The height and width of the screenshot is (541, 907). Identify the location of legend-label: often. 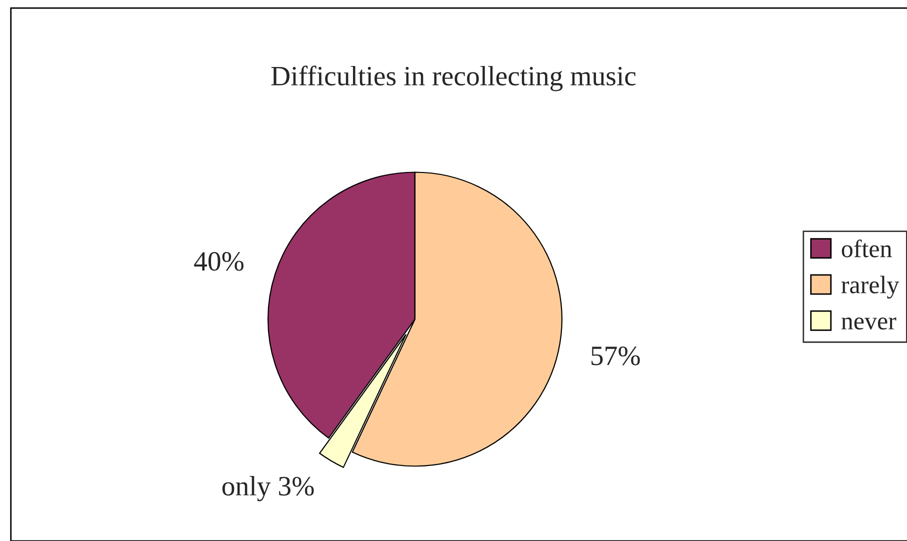
(867, 248).